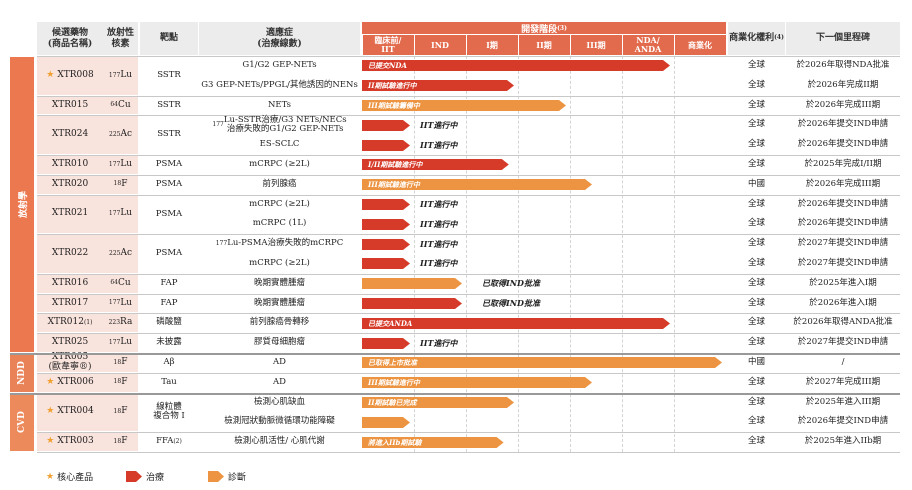  I want to click on drug-target: 線粒體 複合物 I, so click(169, 411).